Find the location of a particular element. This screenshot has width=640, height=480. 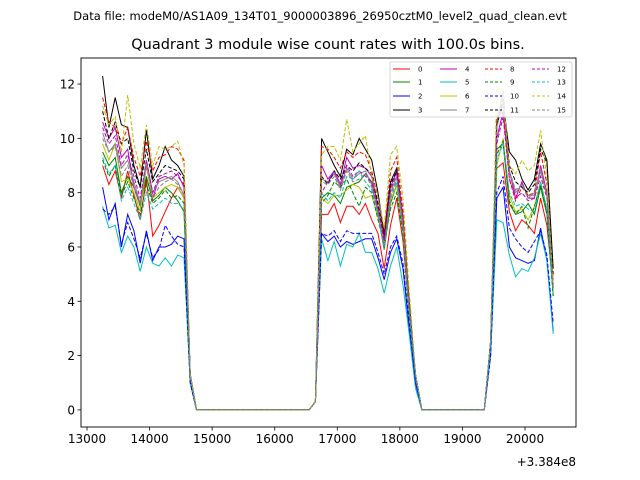

y-tick-label: 12 is located at coordinates (67, 85).